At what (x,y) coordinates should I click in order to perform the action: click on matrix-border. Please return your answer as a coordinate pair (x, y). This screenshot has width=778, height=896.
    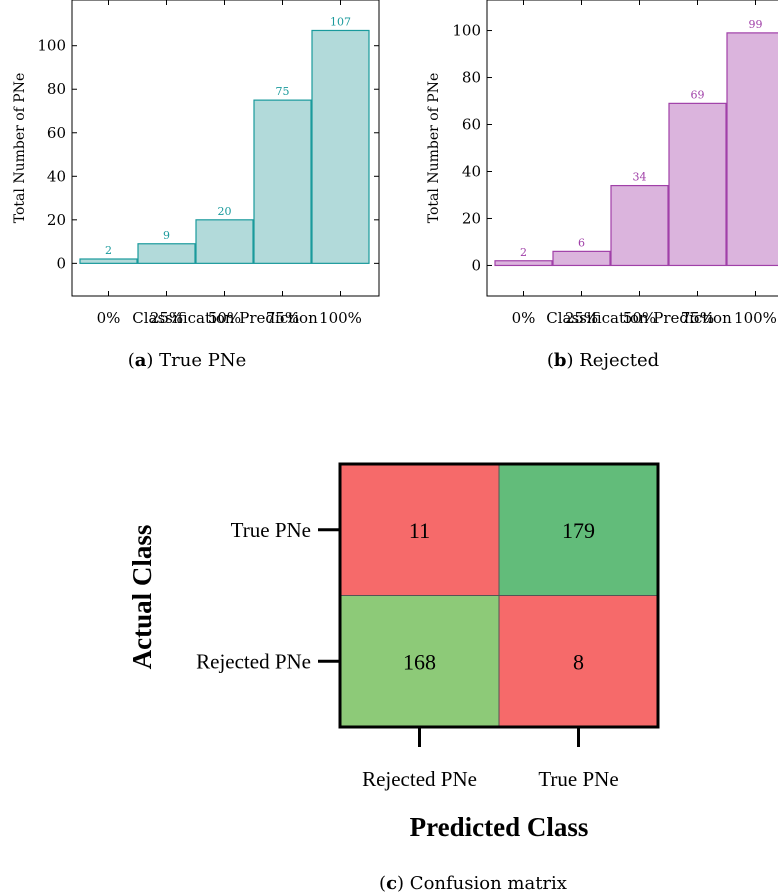
    Looking at the image, I should click on (499, 595).